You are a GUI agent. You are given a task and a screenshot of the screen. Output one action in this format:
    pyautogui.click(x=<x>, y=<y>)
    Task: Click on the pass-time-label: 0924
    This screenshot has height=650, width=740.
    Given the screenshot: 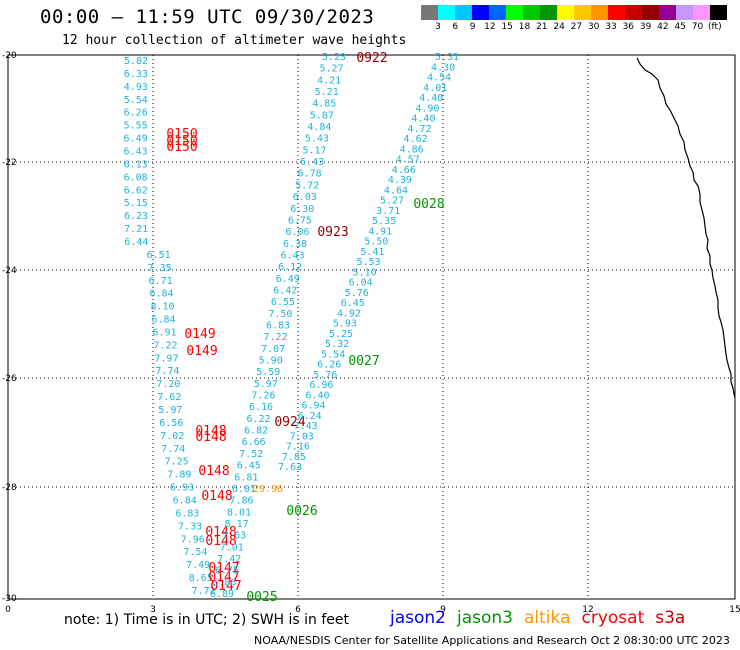 What is the action you would take?
    pyautogui.click(x=289, y=422)
    